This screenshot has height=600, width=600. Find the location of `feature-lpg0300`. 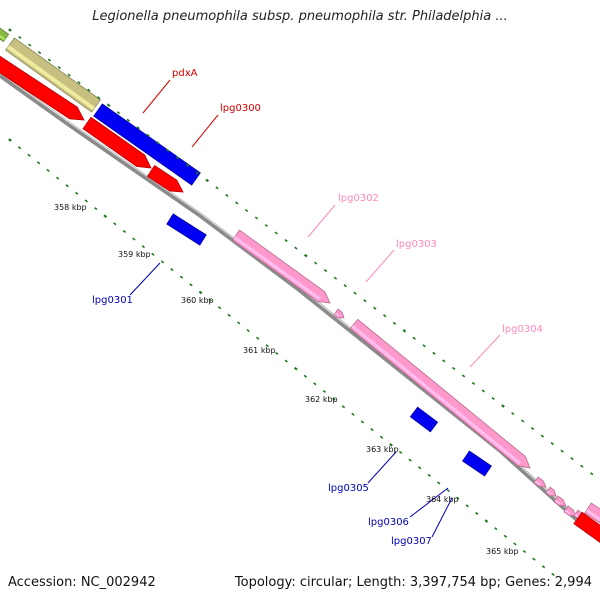

feature-lpg0300 is located at coordinates (165, 179).